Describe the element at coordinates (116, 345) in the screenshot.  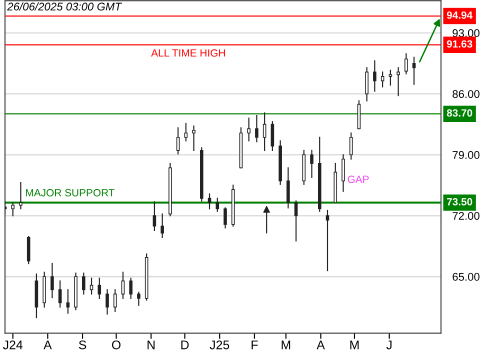
I see `x-tick-label: O` at that location.